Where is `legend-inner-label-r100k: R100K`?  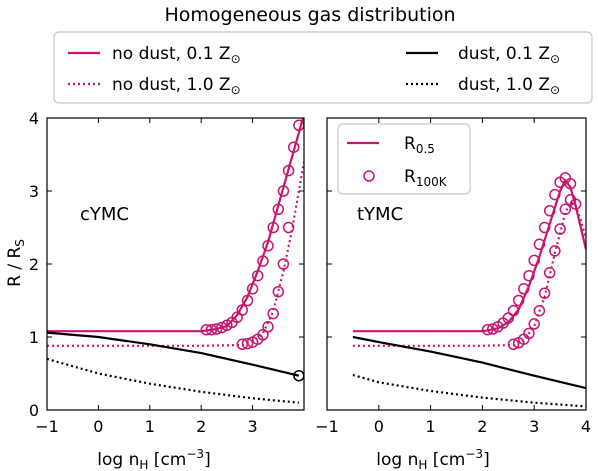 legend-inner-label-r100k: R100K is located at coordinates (426, 178).